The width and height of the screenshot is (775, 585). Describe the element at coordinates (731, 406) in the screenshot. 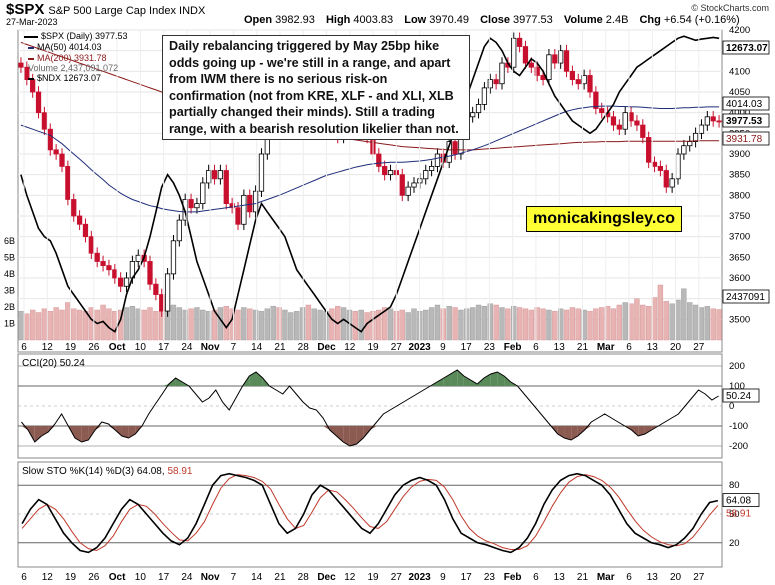

I see `cci-tick-label: 0` at that location.